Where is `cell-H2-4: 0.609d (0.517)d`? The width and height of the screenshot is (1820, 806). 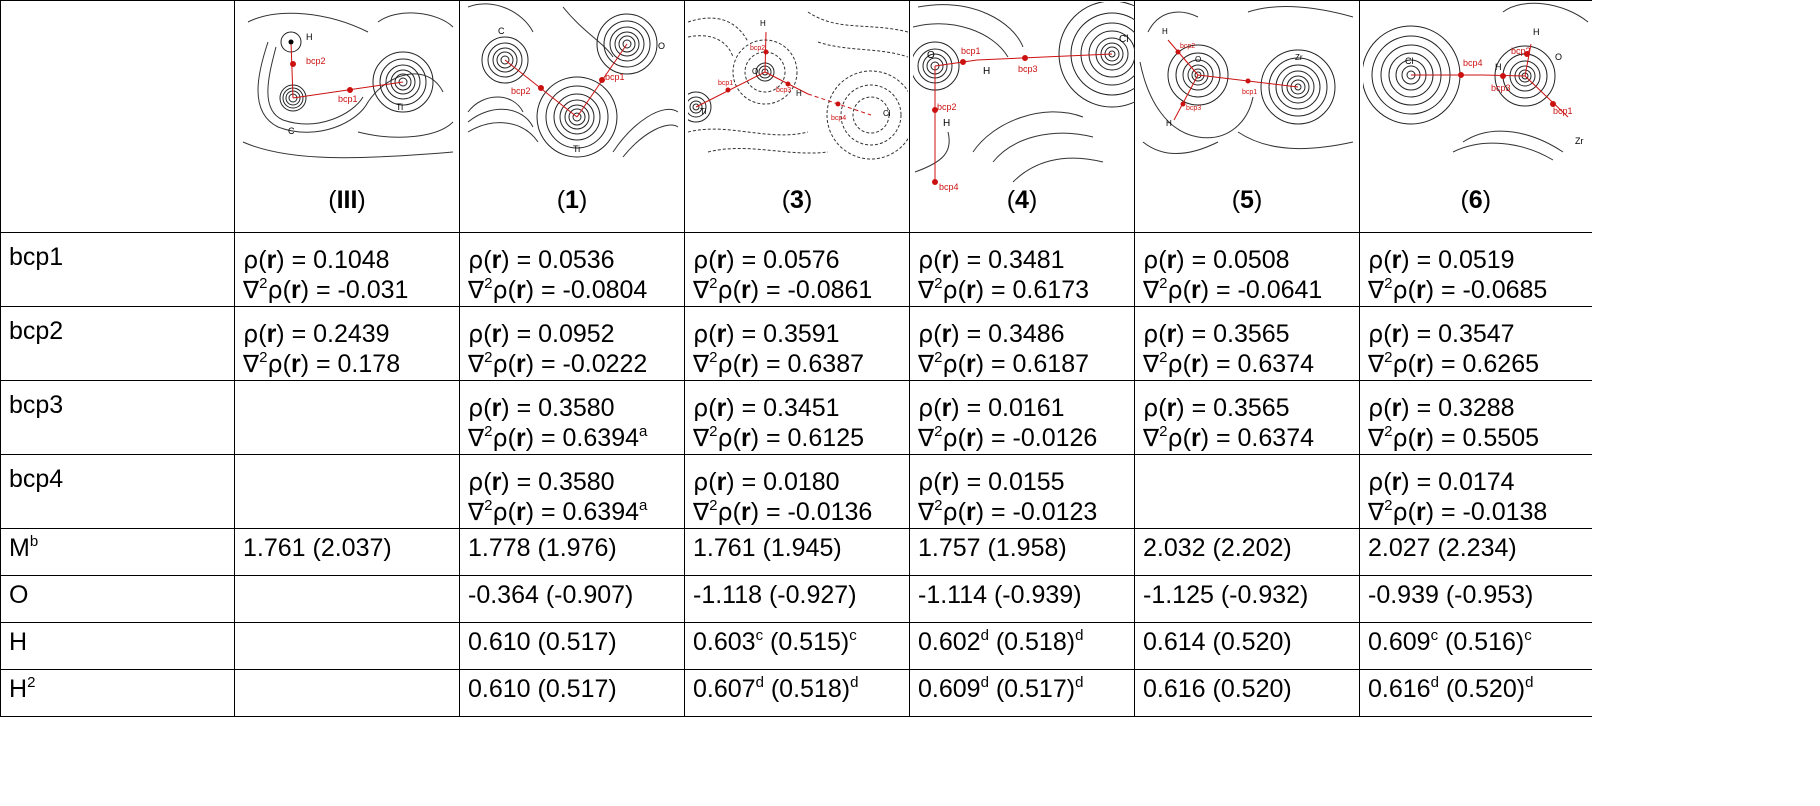 cell-H2-4: 0.609d (0.517)d is located at coordinates (1022, 693).